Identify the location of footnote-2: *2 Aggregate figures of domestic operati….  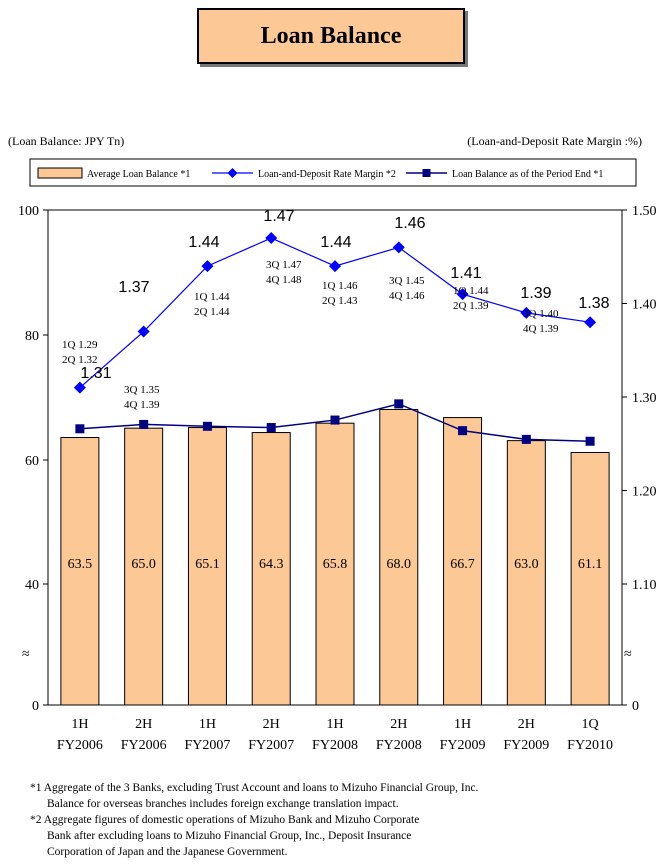
(225, 820).